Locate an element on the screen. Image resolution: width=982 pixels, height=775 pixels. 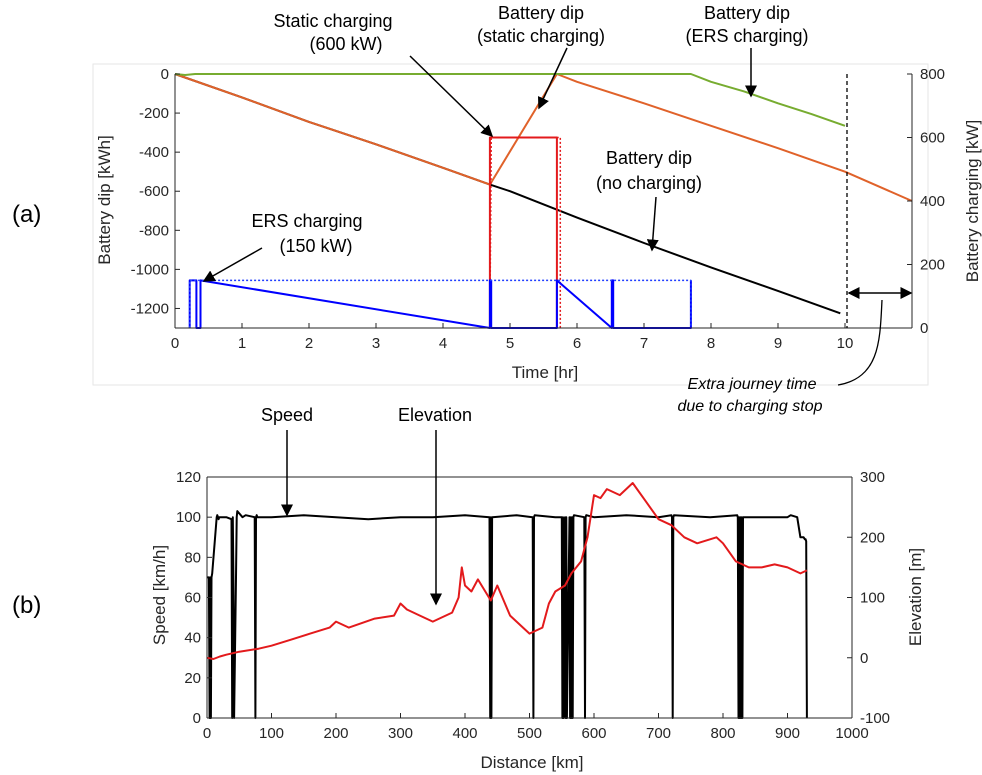
b-xtick-label: 900 is located at coordinates (787, 733).